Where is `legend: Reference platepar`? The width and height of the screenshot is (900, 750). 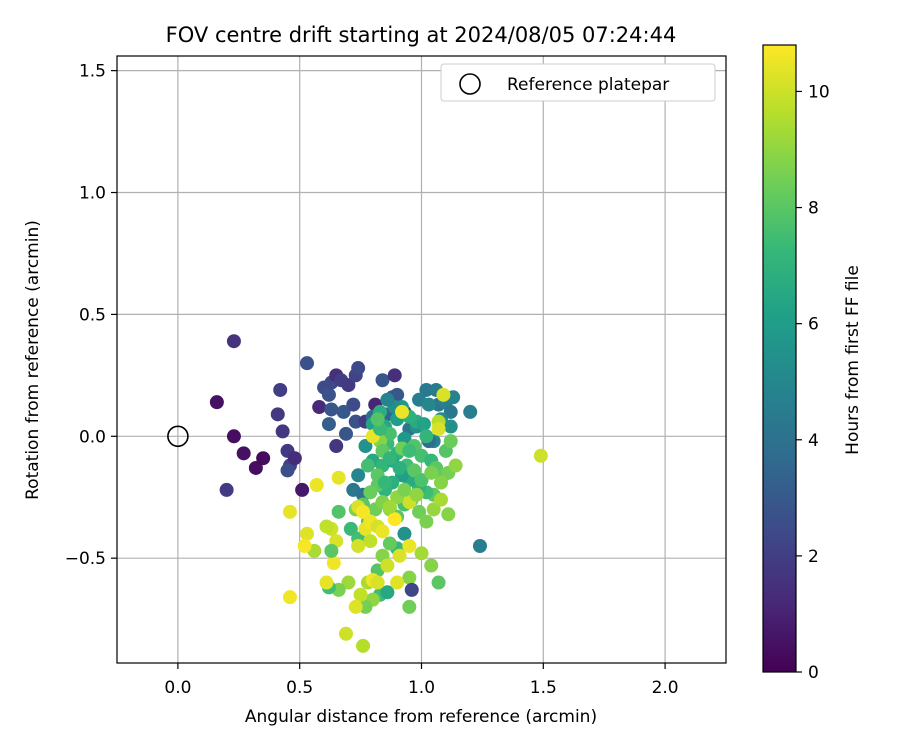 legend: Reference platepar is located at coordinates (578, 82).